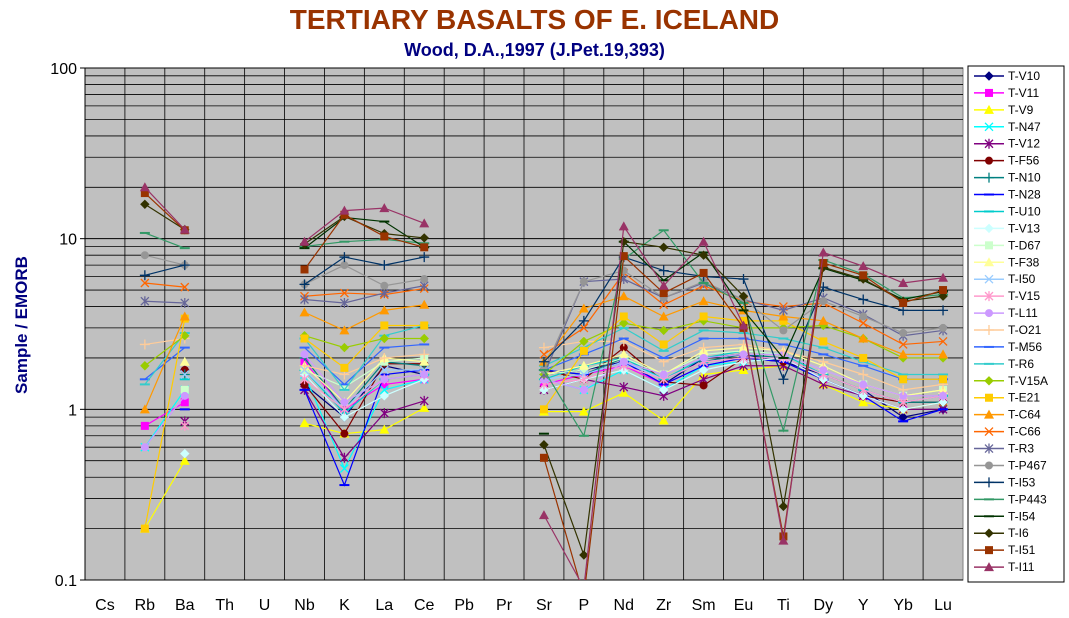 Image resolution: width=1069 pixels, height=618 pixels. I want to click on legend-label: T-D67, so click(1024, 245).